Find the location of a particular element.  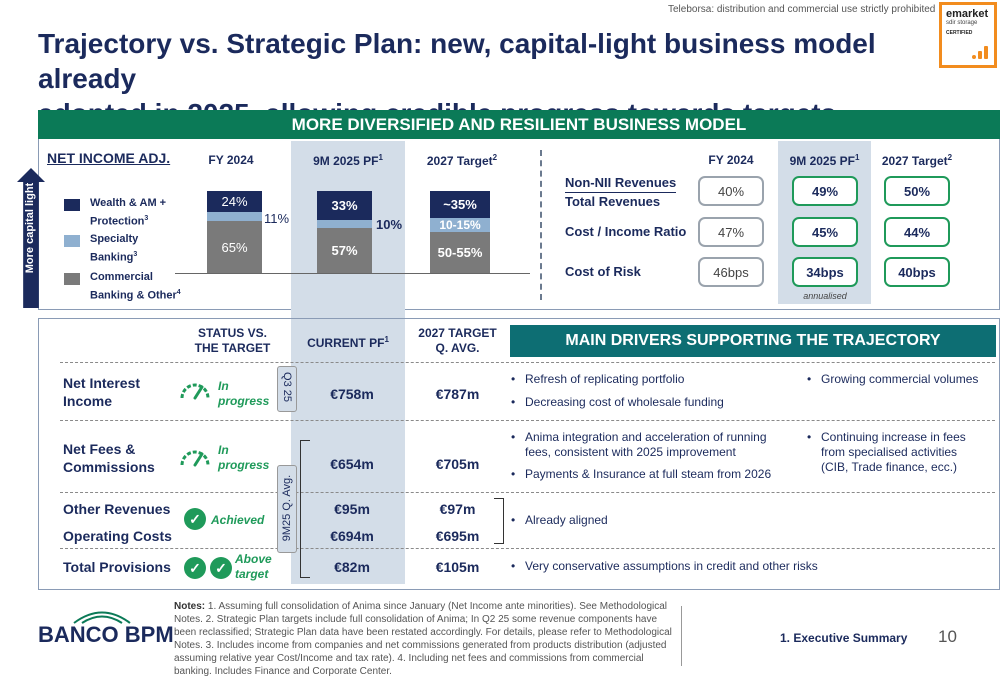

q3-tag is located at coordinates (287, 389).